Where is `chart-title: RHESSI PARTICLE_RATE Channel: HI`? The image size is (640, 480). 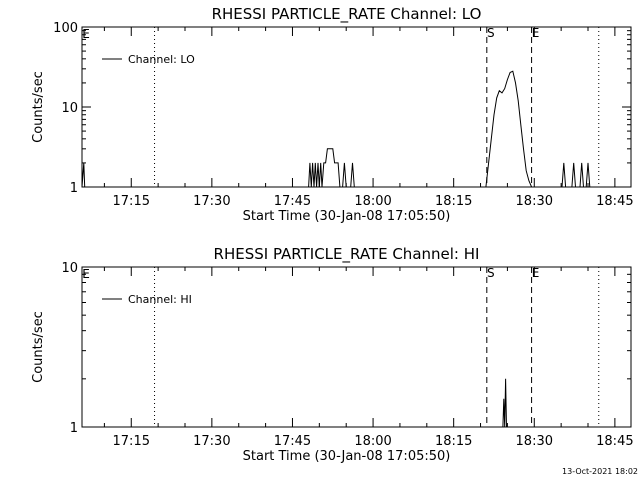 chart-title: RHESSI PARTICLE_RATE Channel: HI is located at coordinates (347, 254).